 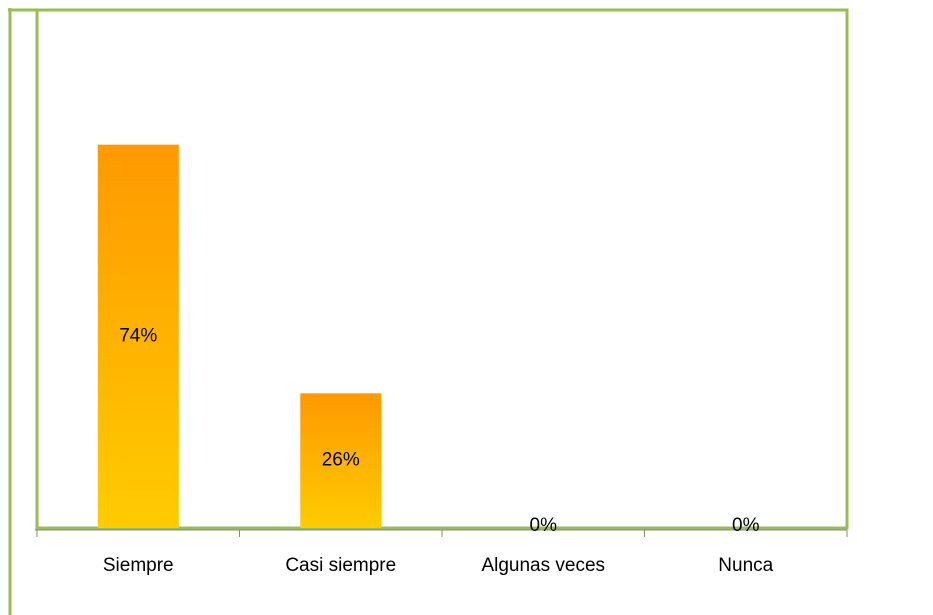 What do you see at coordinates (543, 565) in the screenshot?
I see `x-tick-label: Algunas veces` at bounding box center [543, 565].